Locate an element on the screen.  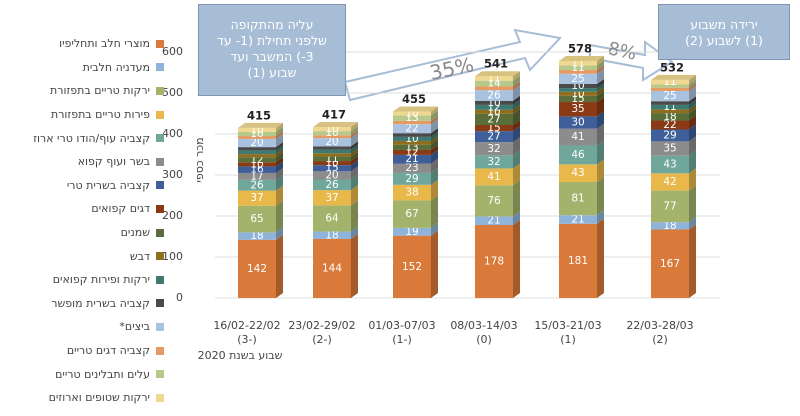
value-label: 67 is located at coordinates (411, 214).